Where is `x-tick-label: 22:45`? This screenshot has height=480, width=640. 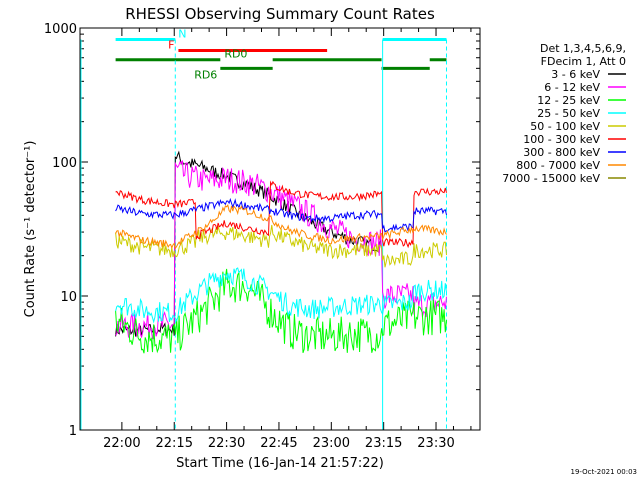 x-tick-label: 22:45 is located at coordinates (278, 443).